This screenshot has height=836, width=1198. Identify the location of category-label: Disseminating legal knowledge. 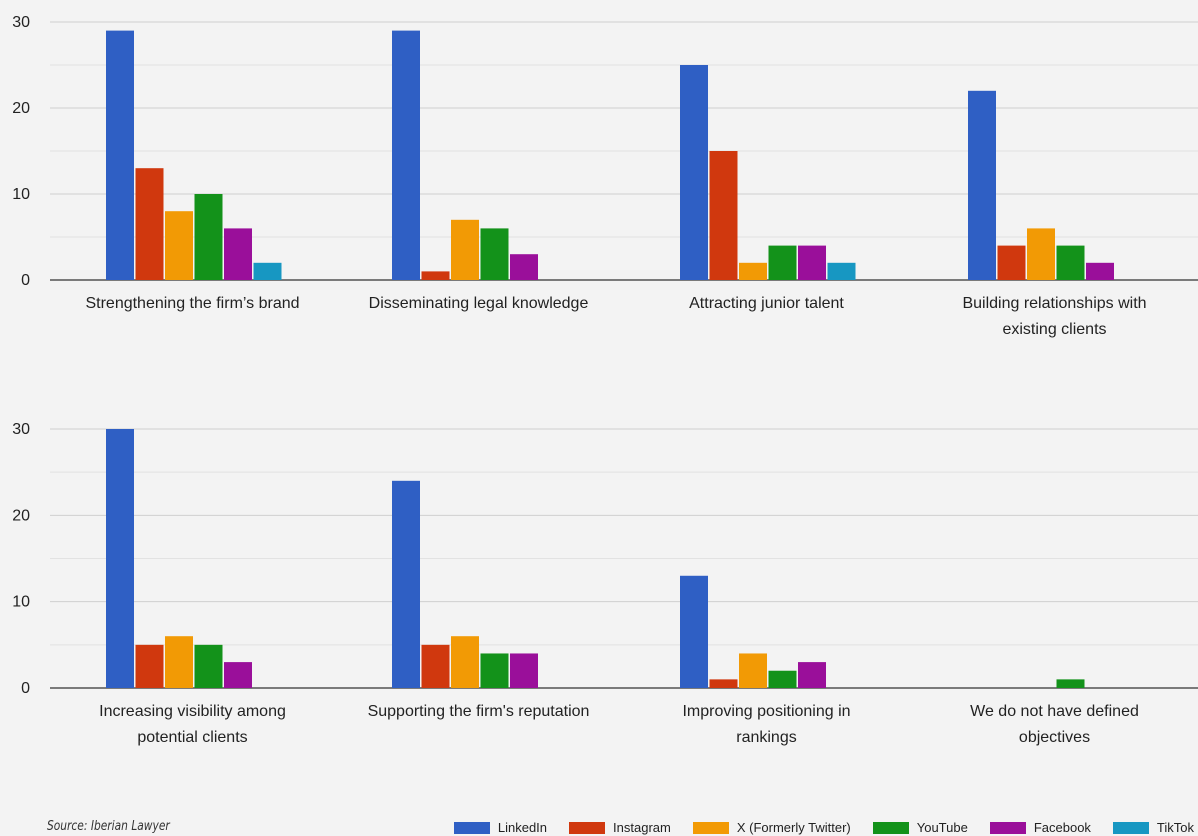
(479, 303).